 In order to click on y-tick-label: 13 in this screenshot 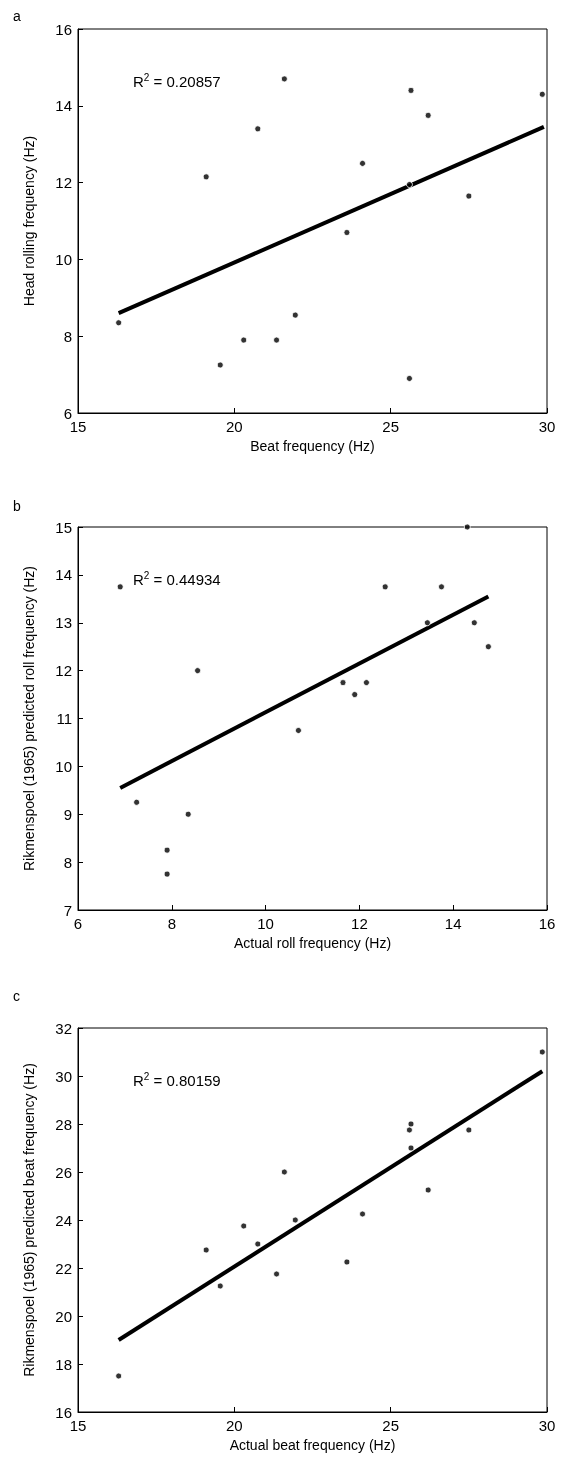, I will do `click(63, 623)`.